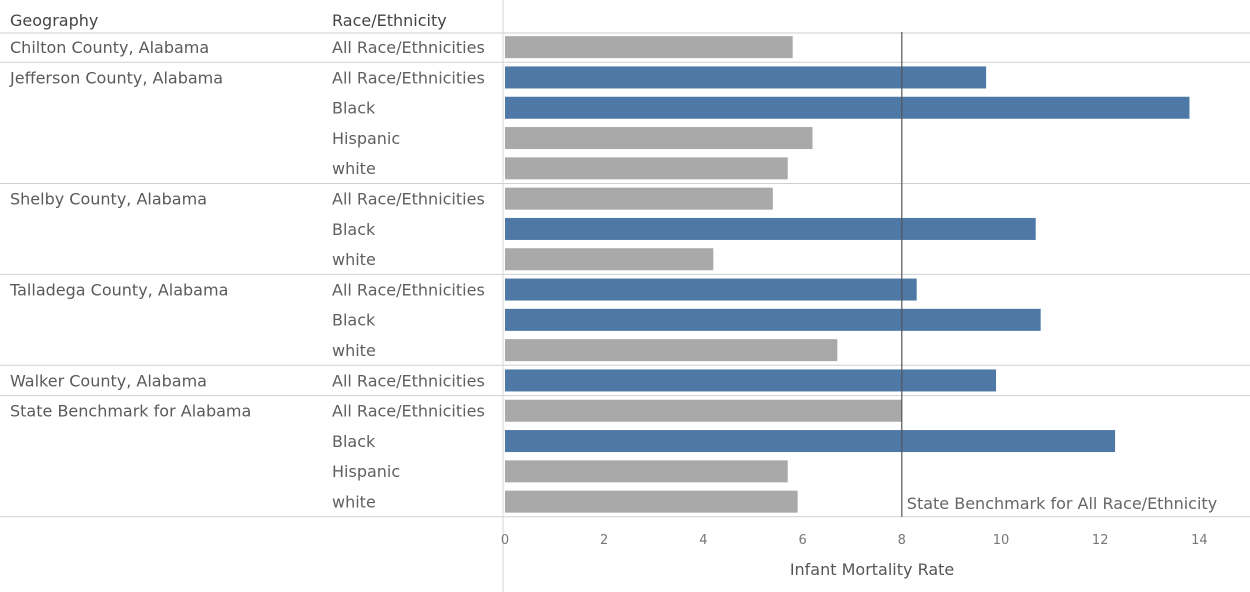 The image size is (1250, 592). What do you see at coordinates (108, 380) in the screenshot?
I see `geography-label: Walker County, Alabama` at bounding box center [108, 380].